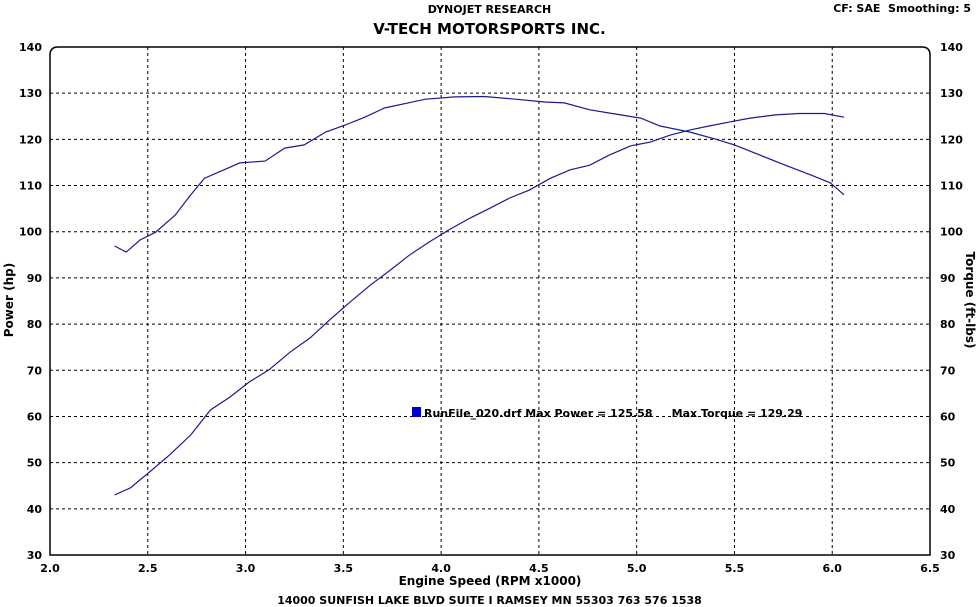 This screenshot has height=607, width=979. Describe the element at coordinates (30, 232) in the screenshot. I see `y-tick-label: 100` at that location.